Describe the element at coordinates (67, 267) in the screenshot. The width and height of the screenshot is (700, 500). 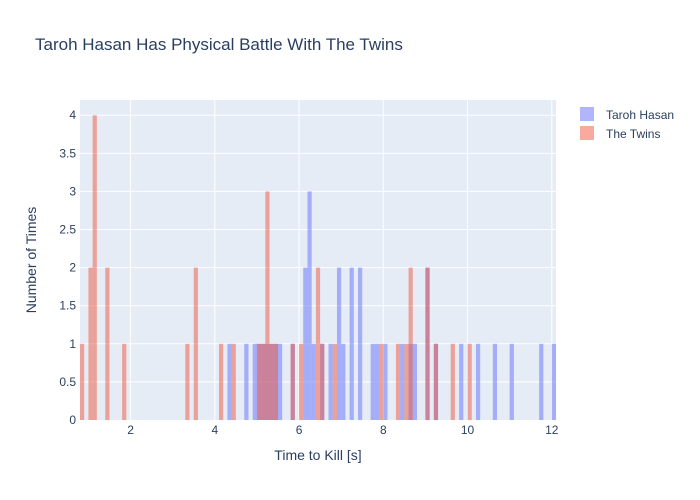
I see `y-tick-labels: 0 0.5 1 1.5 2 2.5 3 3.5 4` at that location.